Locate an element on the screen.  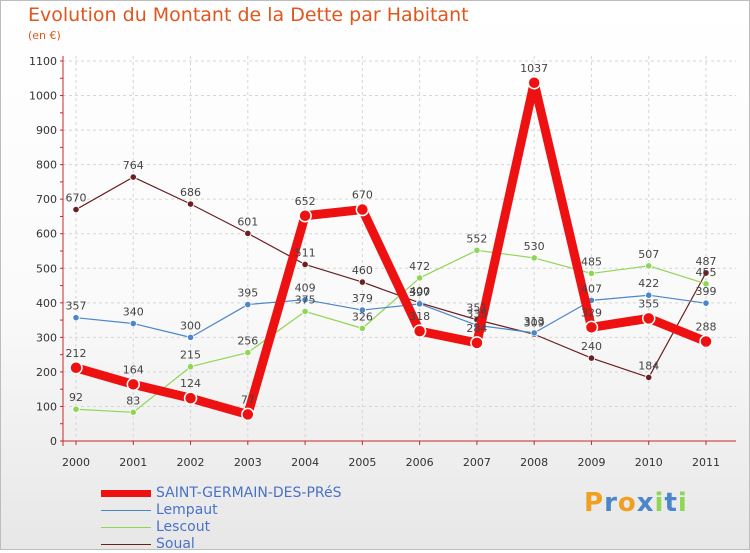
data-label: 288 is located at coordinates (706, 327).